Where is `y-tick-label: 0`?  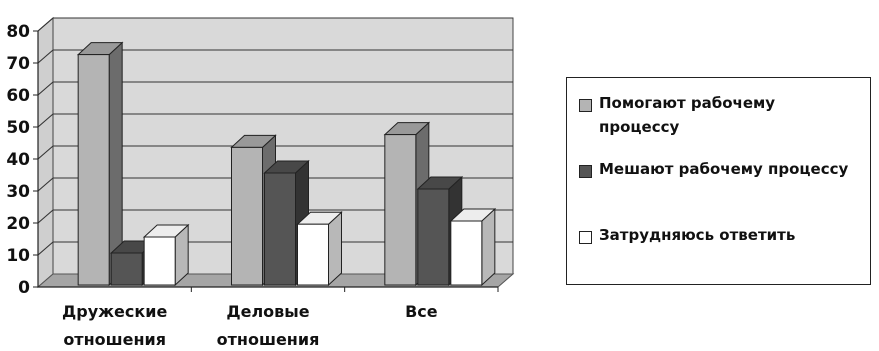 y-tick-label: 0 is located at coordinates (24, 288).